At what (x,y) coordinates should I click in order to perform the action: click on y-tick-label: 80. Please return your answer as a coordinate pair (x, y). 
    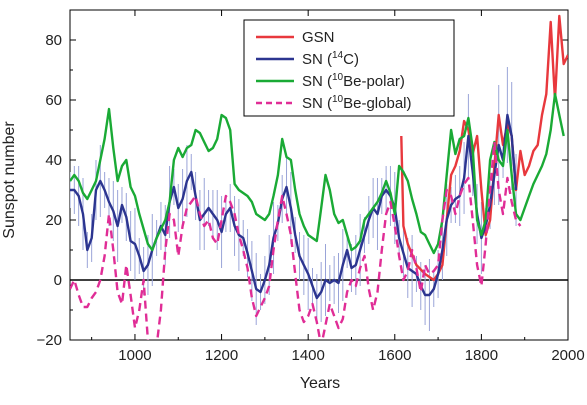
    Looking at the image, I should click on (53, 40).